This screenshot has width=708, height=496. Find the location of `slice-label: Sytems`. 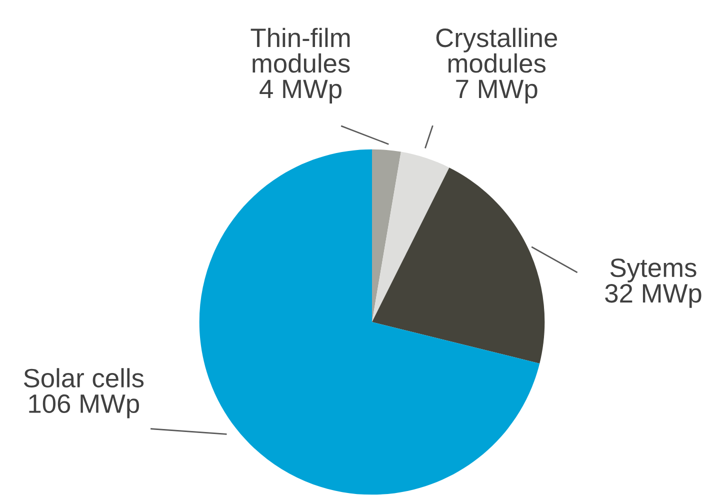

slice-label: Sytems is located at coordinates (653, 270).